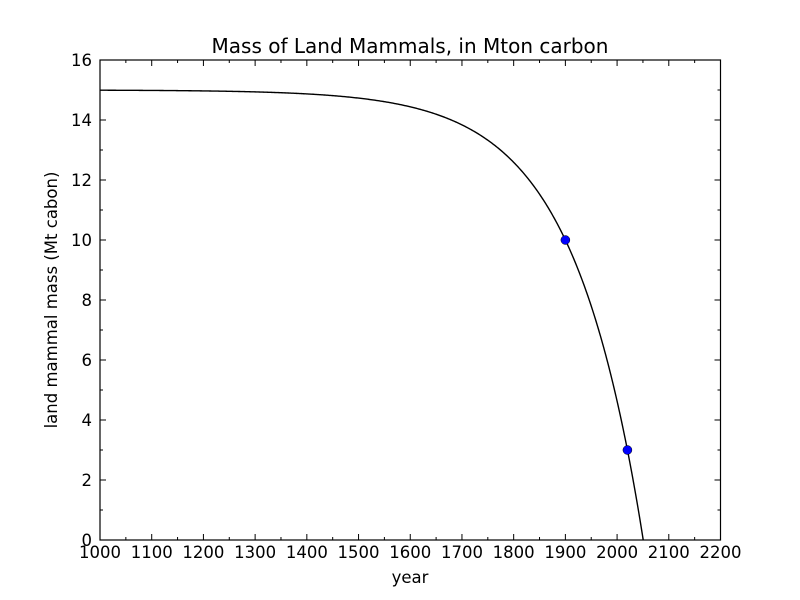 The image size is (800, 600). Describe the element at coordinates (81, 240) in the screenshot. I see `y-tick-label: 10` at that location.